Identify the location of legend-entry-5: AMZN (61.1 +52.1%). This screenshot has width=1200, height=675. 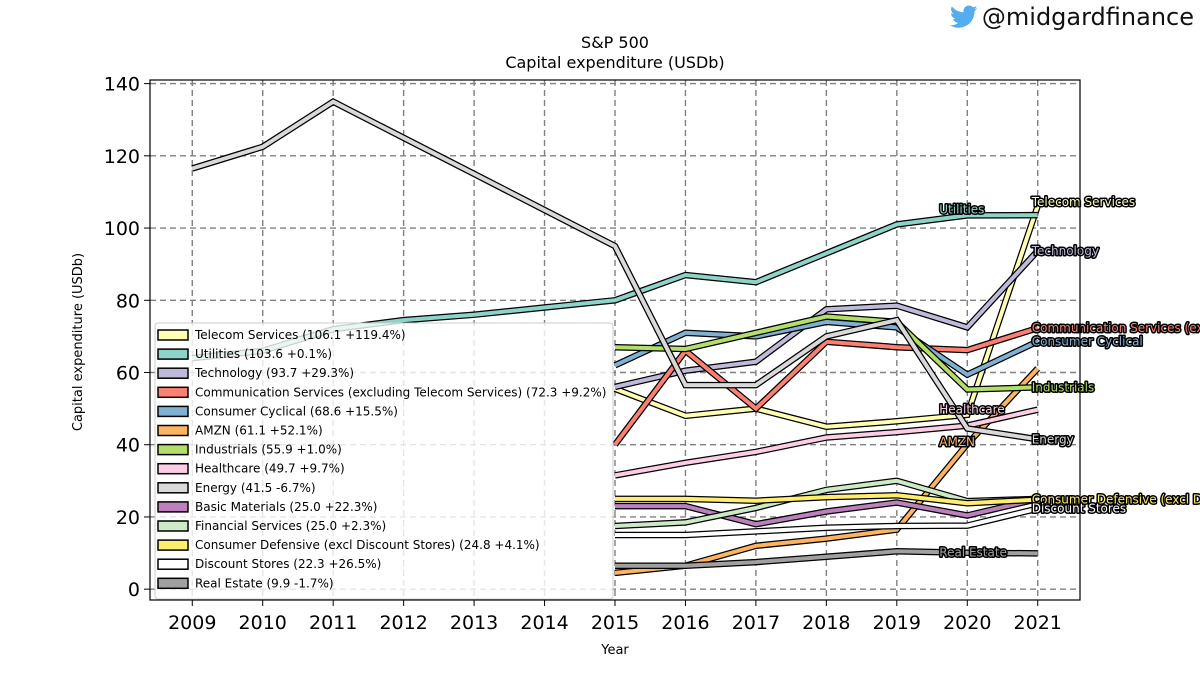
(259, 431).